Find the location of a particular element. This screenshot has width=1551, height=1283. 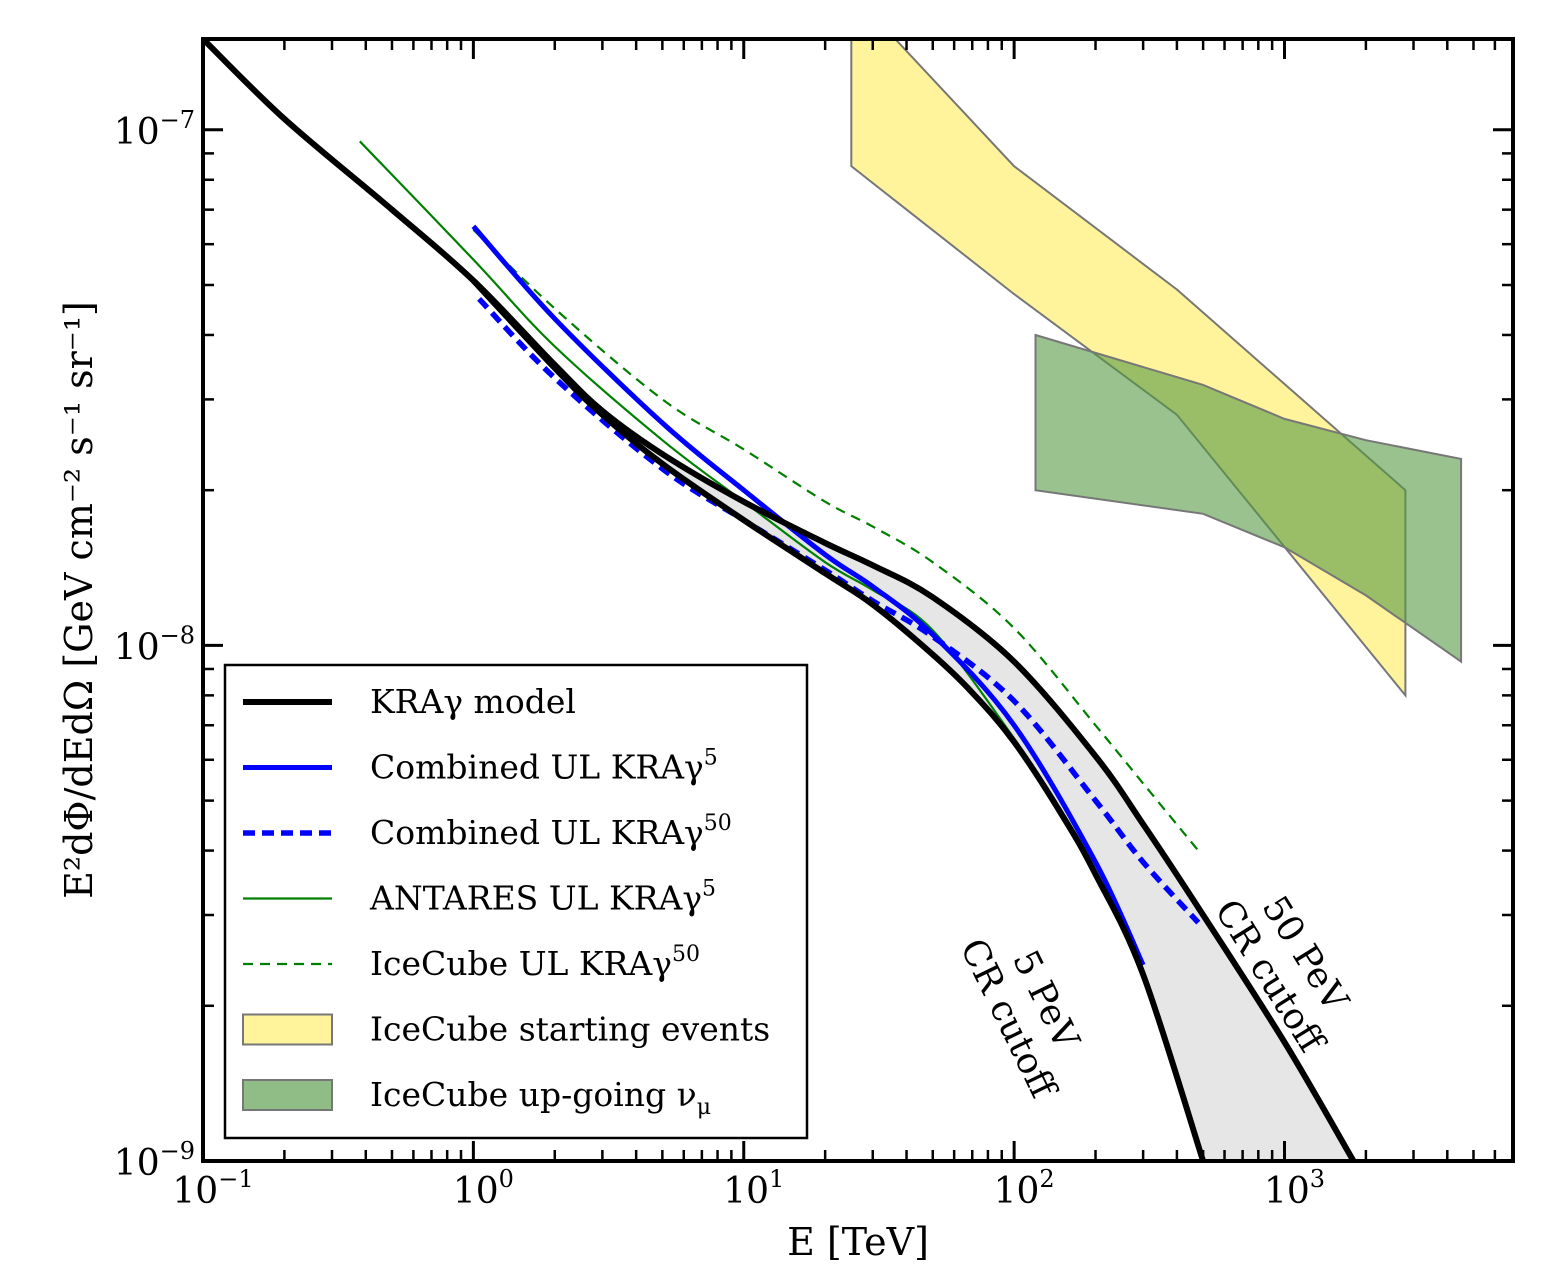

legend-label: Combined UL KRAγ50 is located at coordinates (551, 831).